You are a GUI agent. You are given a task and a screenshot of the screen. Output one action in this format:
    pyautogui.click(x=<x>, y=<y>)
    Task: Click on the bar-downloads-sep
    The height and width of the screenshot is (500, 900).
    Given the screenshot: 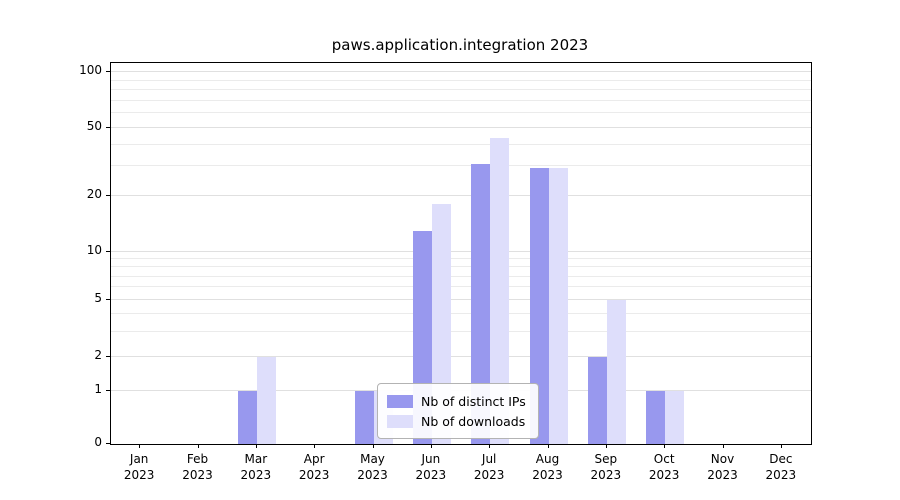 What is the action you would take?
    pyautogui.click(x=616, y=371)
    